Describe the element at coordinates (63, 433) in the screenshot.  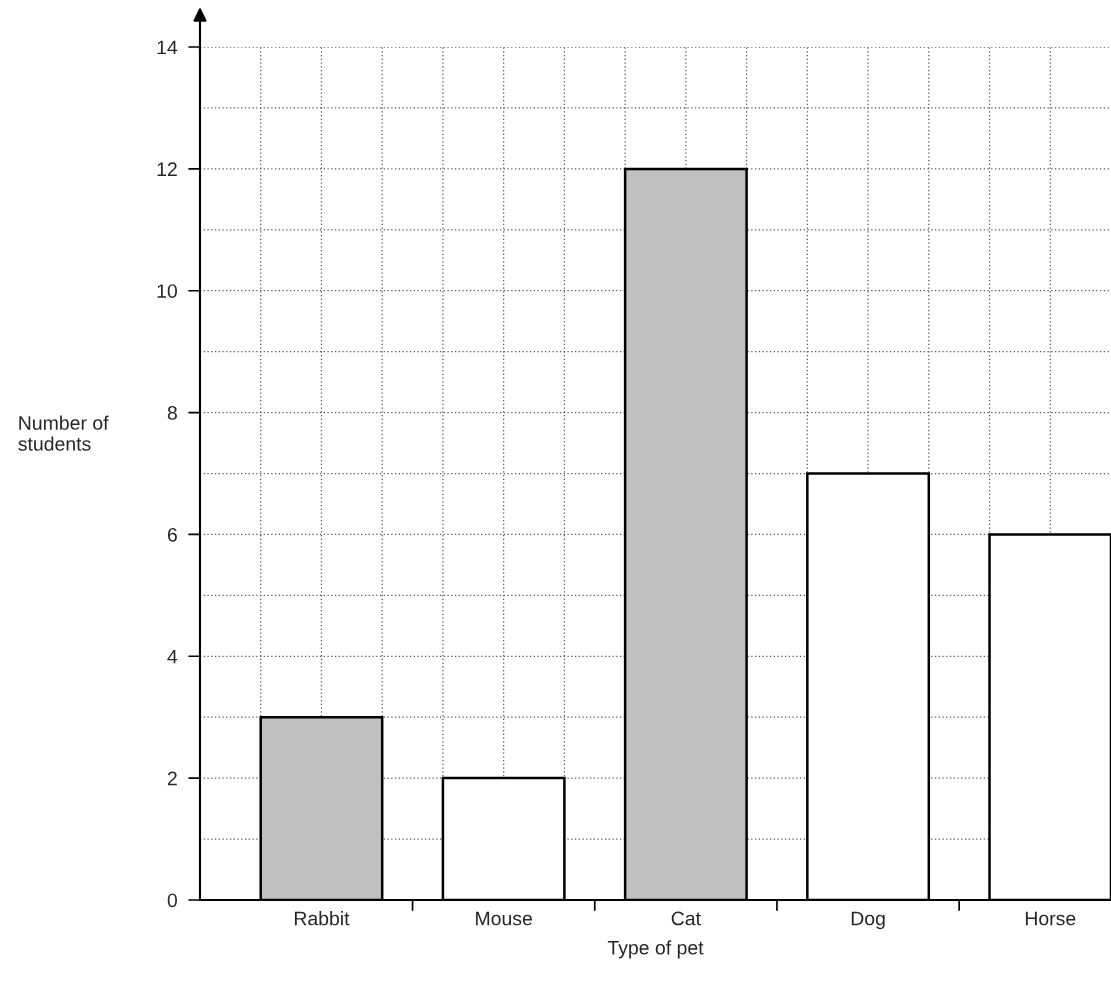
I see `y-axis-title: Number of students` at that location.